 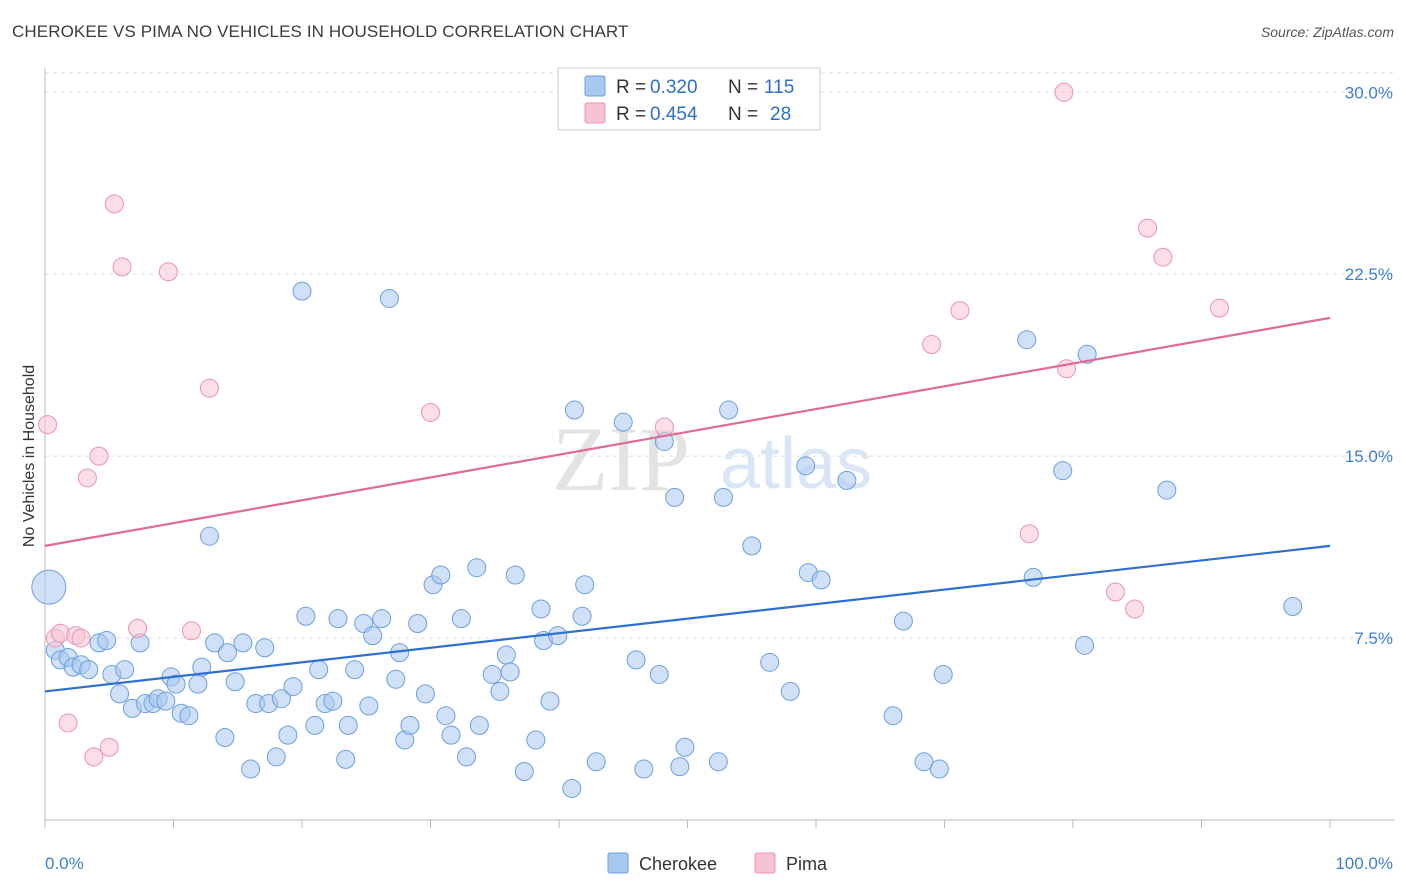 What do you see at coordinates (595, 86) in the screenshot?
I see `legend-swatch-cherokee` at bounding box center [595, 86].